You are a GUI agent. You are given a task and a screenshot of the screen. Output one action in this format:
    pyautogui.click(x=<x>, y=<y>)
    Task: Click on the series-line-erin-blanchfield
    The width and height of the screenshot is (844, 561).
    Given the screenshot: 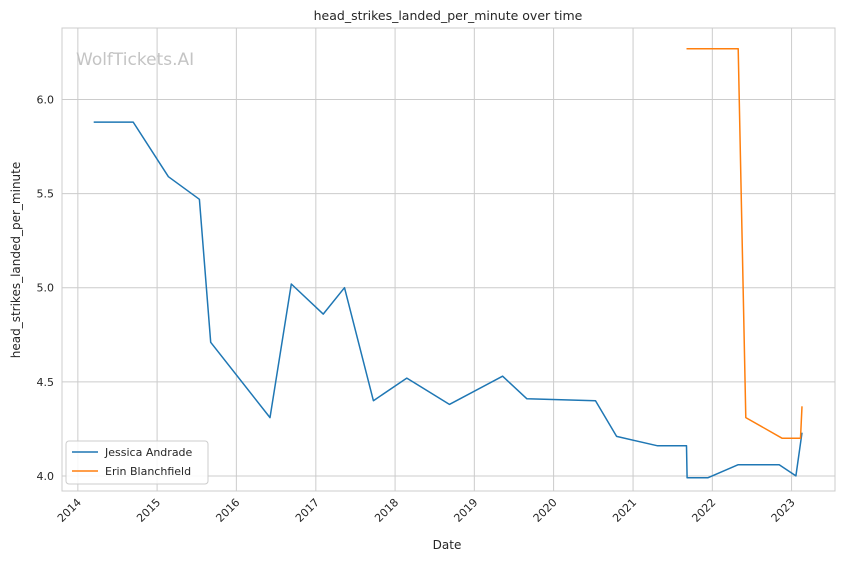 What is the action you would take?
    pyautogui.click(x=744, y=243)
    